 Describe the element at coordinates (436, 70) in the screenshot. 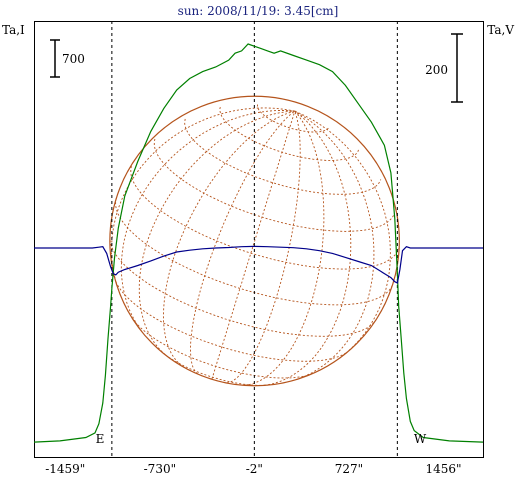

I see `scale-bar-right-label: 200` at that location.